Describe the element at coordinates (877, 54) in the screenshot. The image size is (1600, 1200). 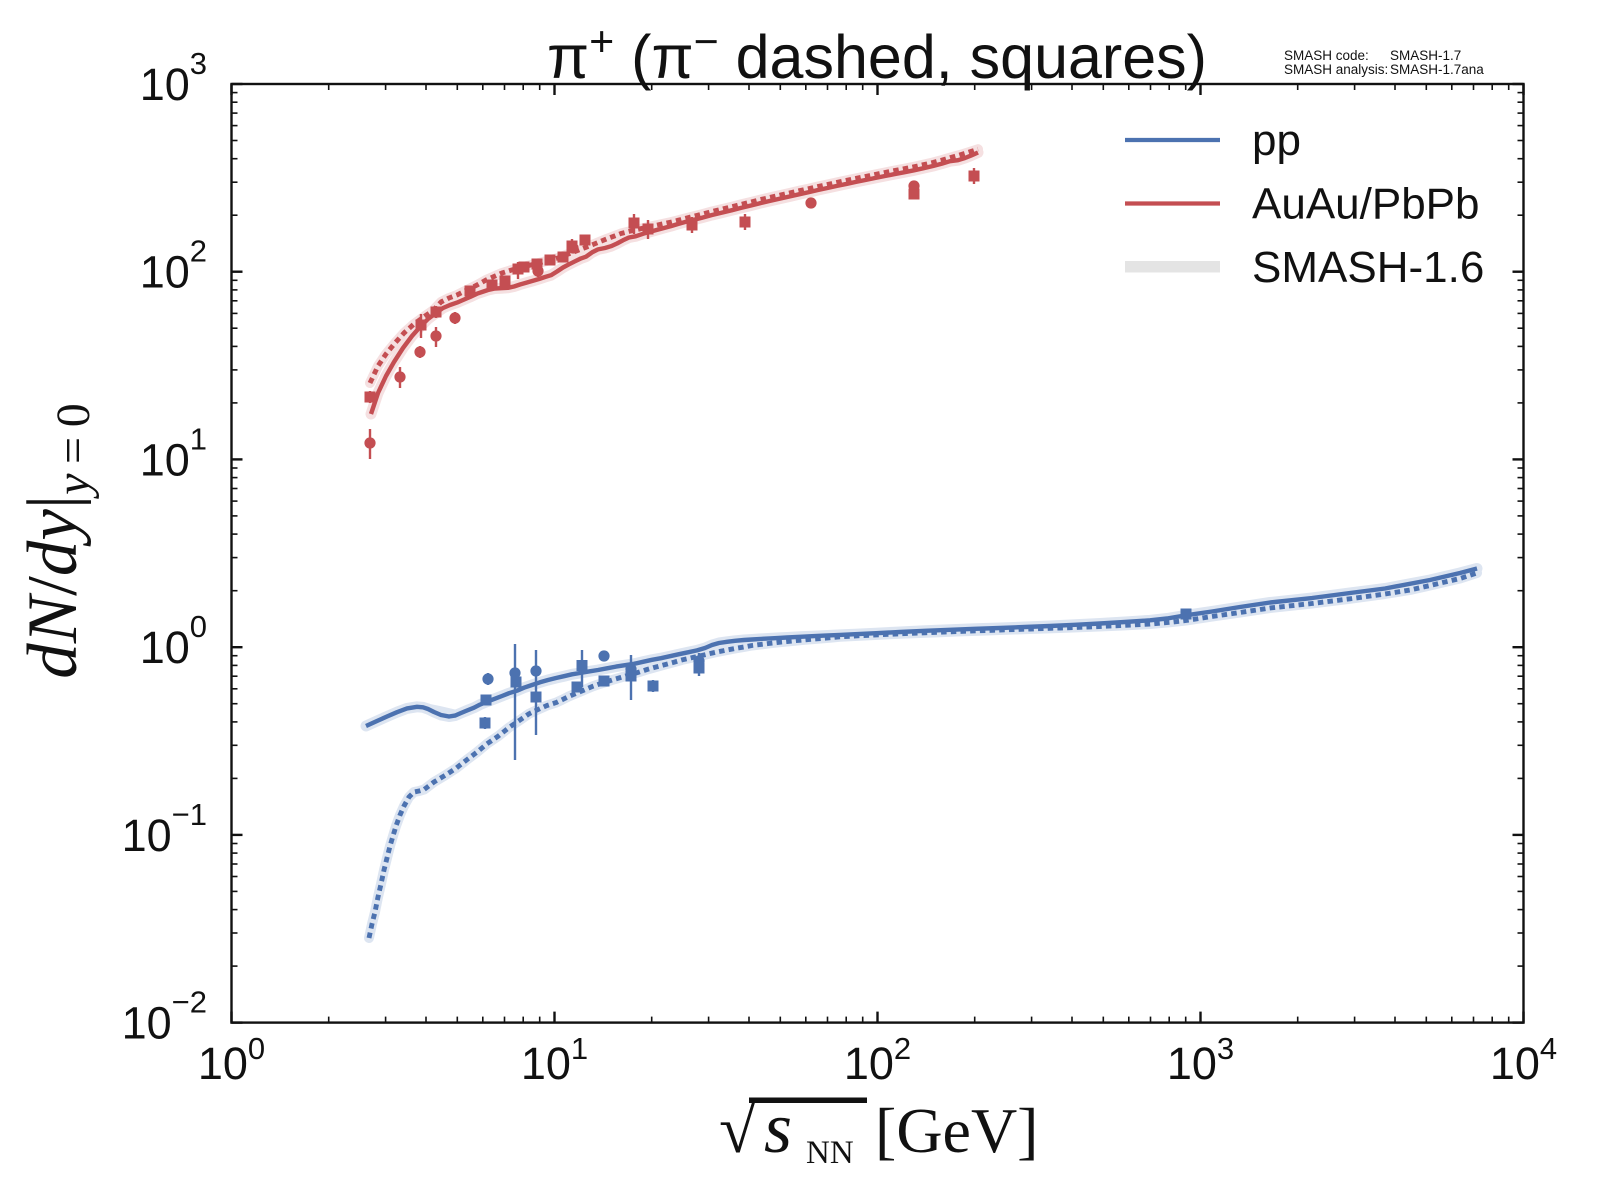
I see `svg-text: π+ (π− dashed, squares)` at that location.